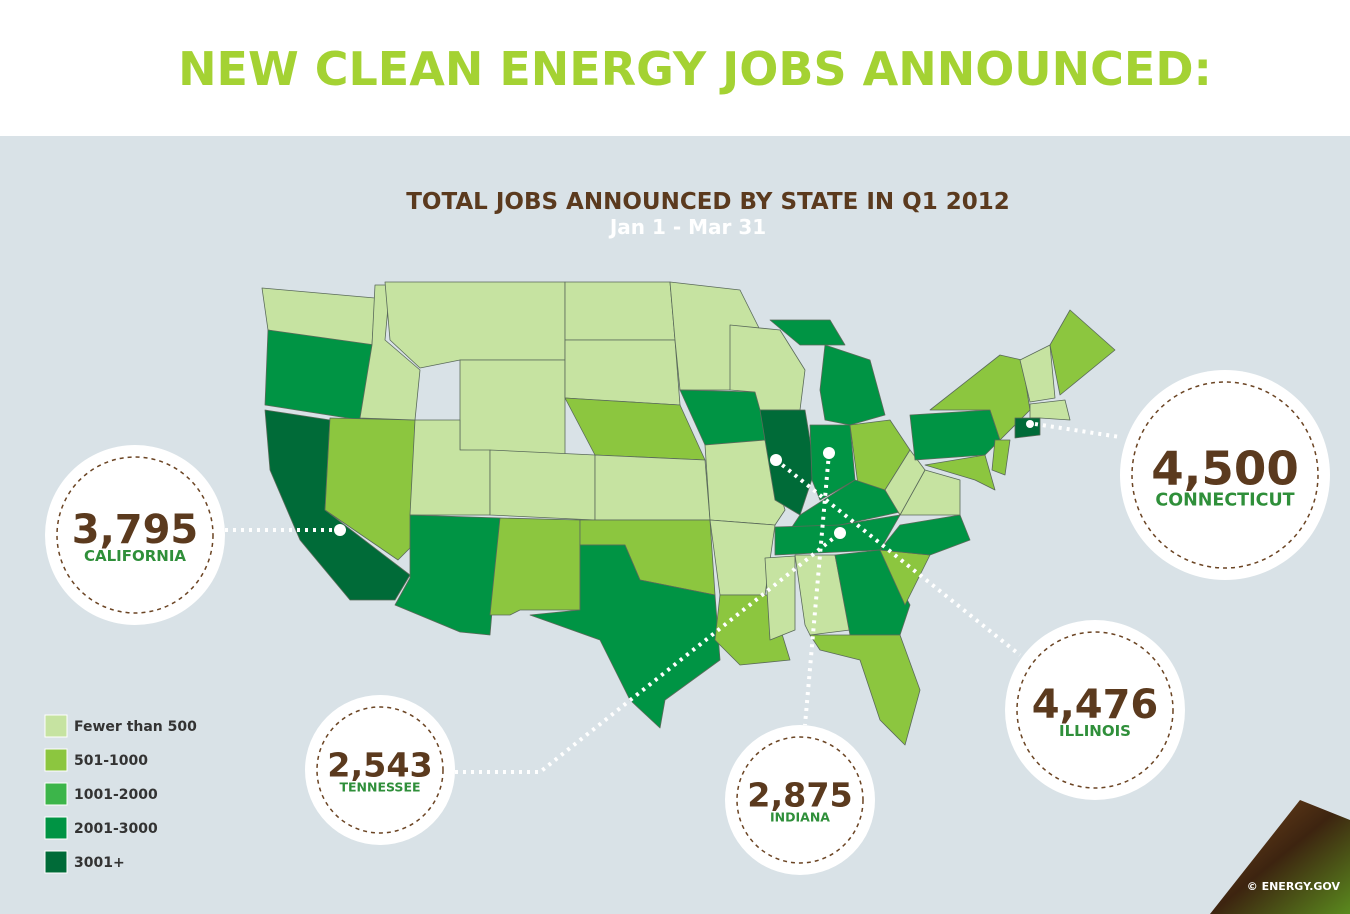  What do you see at coordinates (135, 530) in the screenshot?
I see `callout-value: 3,795` at bounding box center [135, 530].